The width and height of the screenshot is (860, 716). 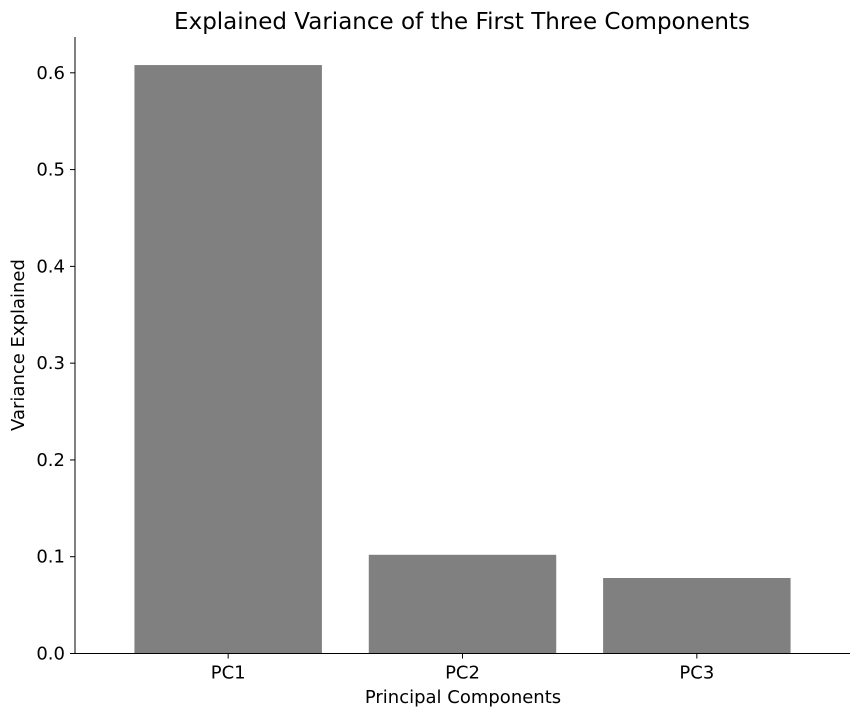 What do you see at coordinates (18, 345) in the screenshot?
I see `y-axis-label: Variance Explained` at bounding box center [18, 345].